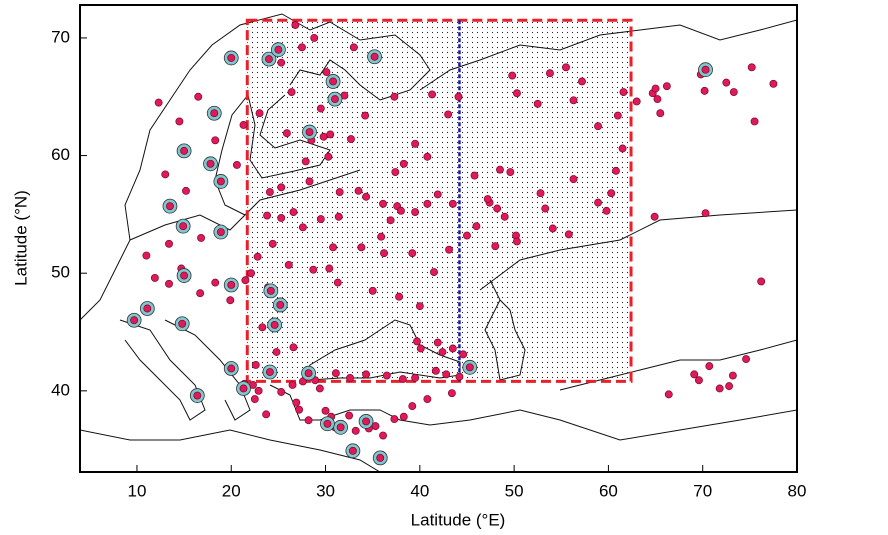 This screenshot has height=535, width=888. I want to click on y-tick-label: 60, so click(60, 154).